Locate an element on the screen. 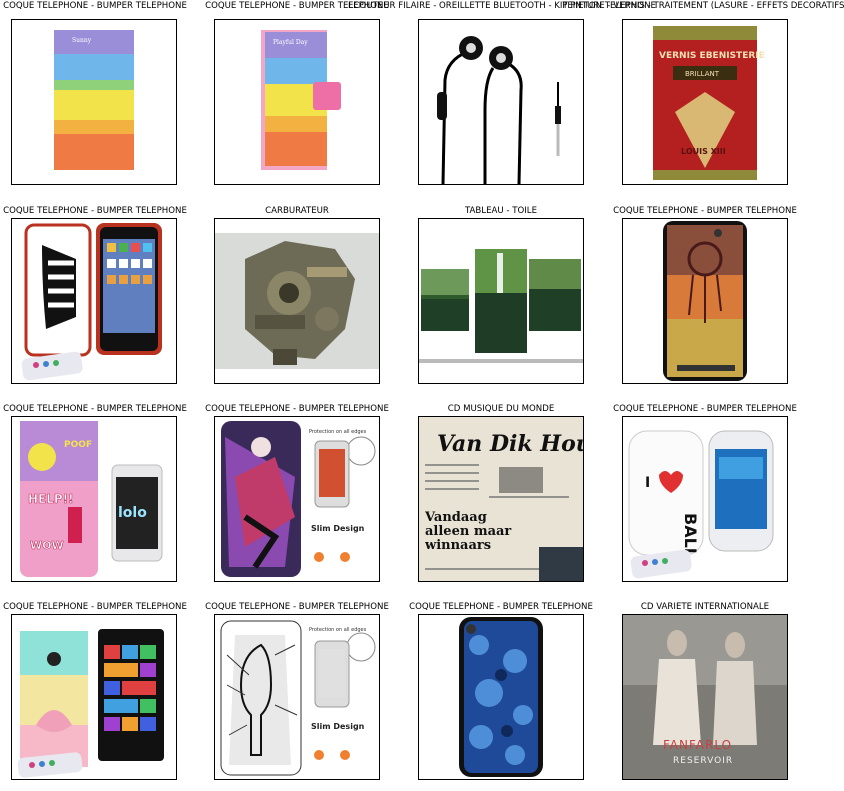 The width and height of the screenshot is (844, 791). album-title-text: RESERVOIR is located at coordinates (703, 761).